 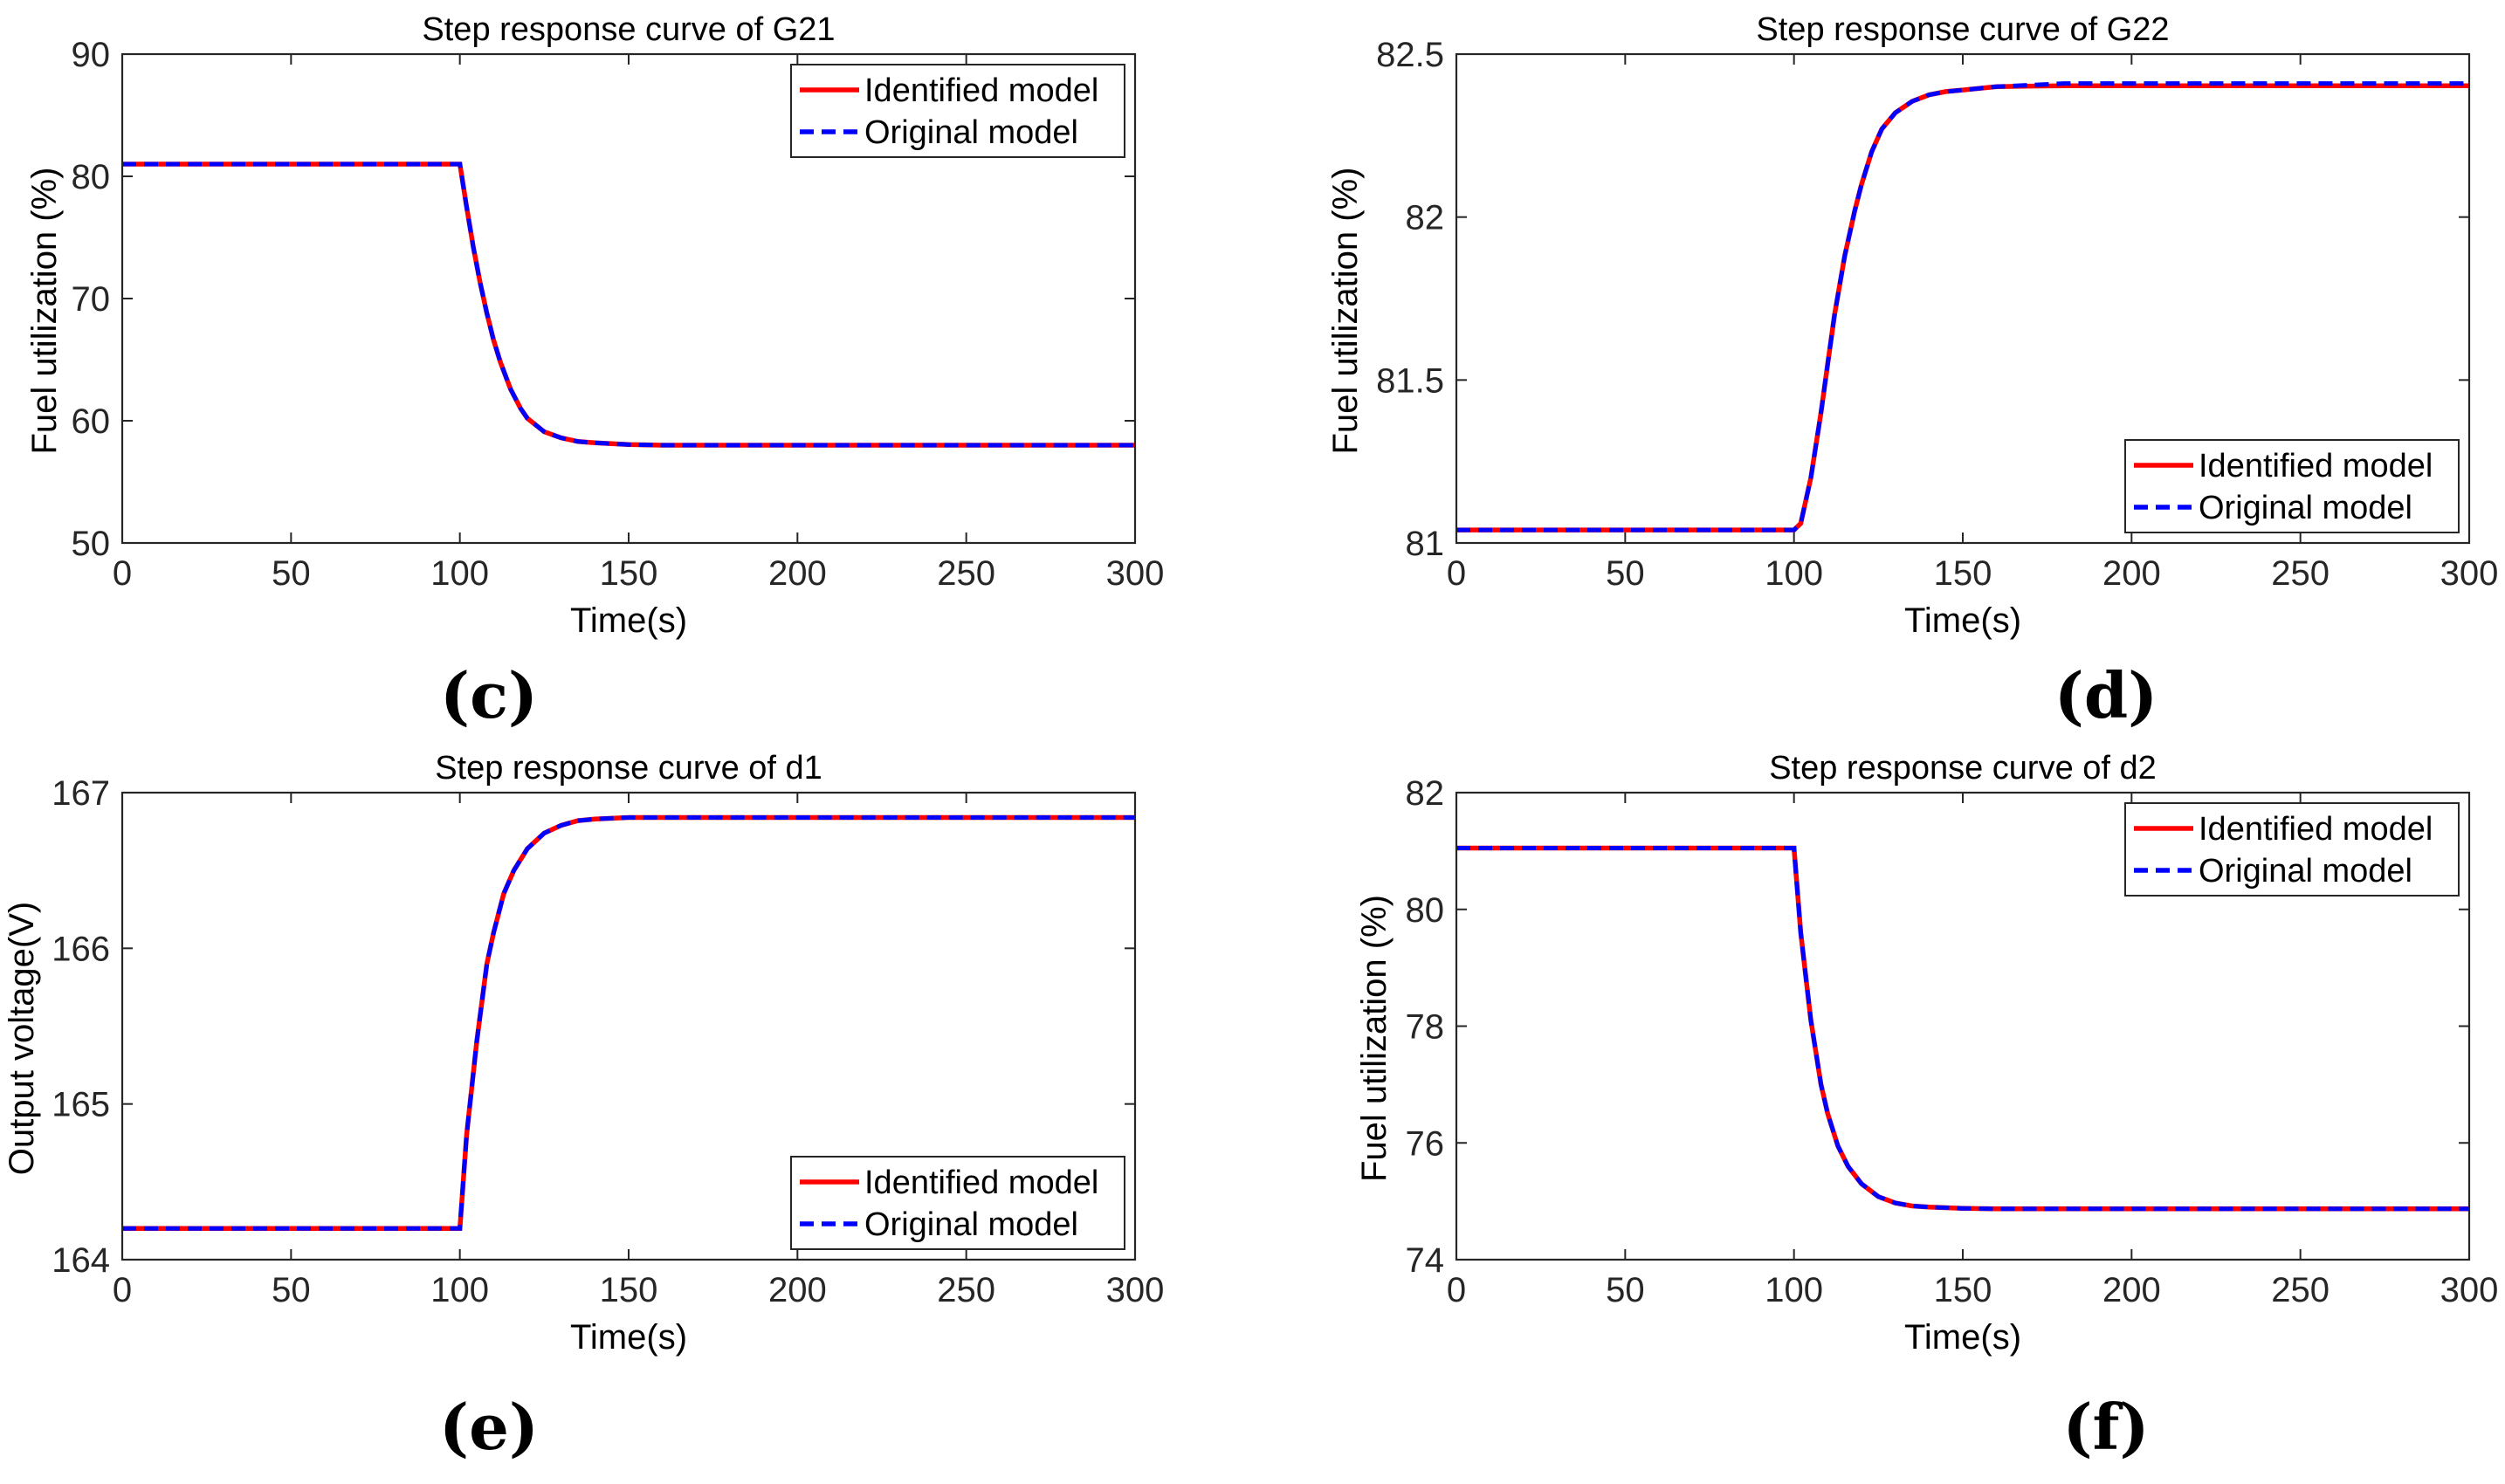 I want to click on y-tick-label: 81.5, so click(x=1410, y=380).